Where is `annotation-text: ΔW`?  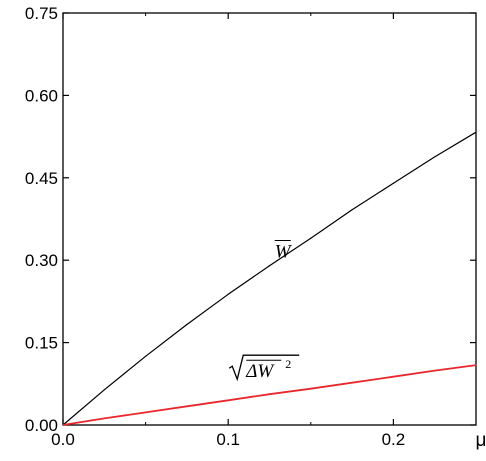 annotation-text: ΔW is located at coordinates (260, 371).